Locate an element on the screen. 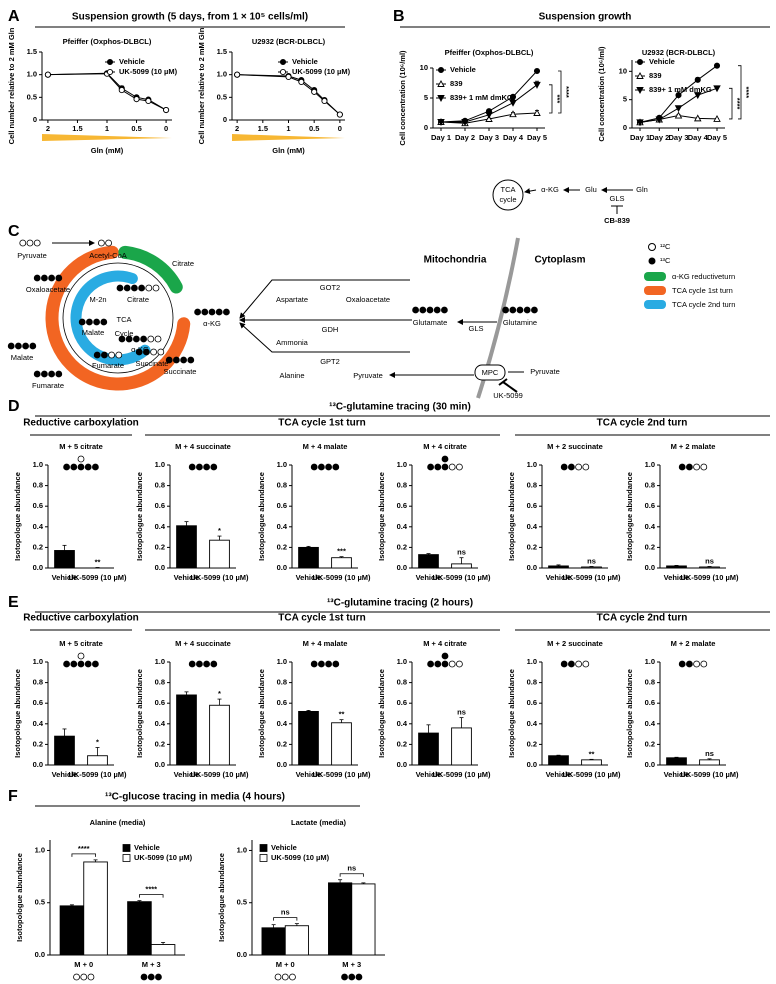  chart-title: Pfeiffer (Oxphos-DLBCL) is located at coordinates (107, 41).